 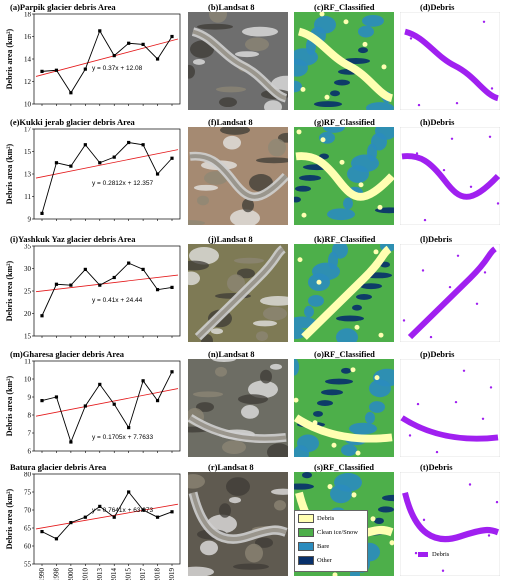 I want to click on y-tick-label: 16, so click(x=28, y=37).